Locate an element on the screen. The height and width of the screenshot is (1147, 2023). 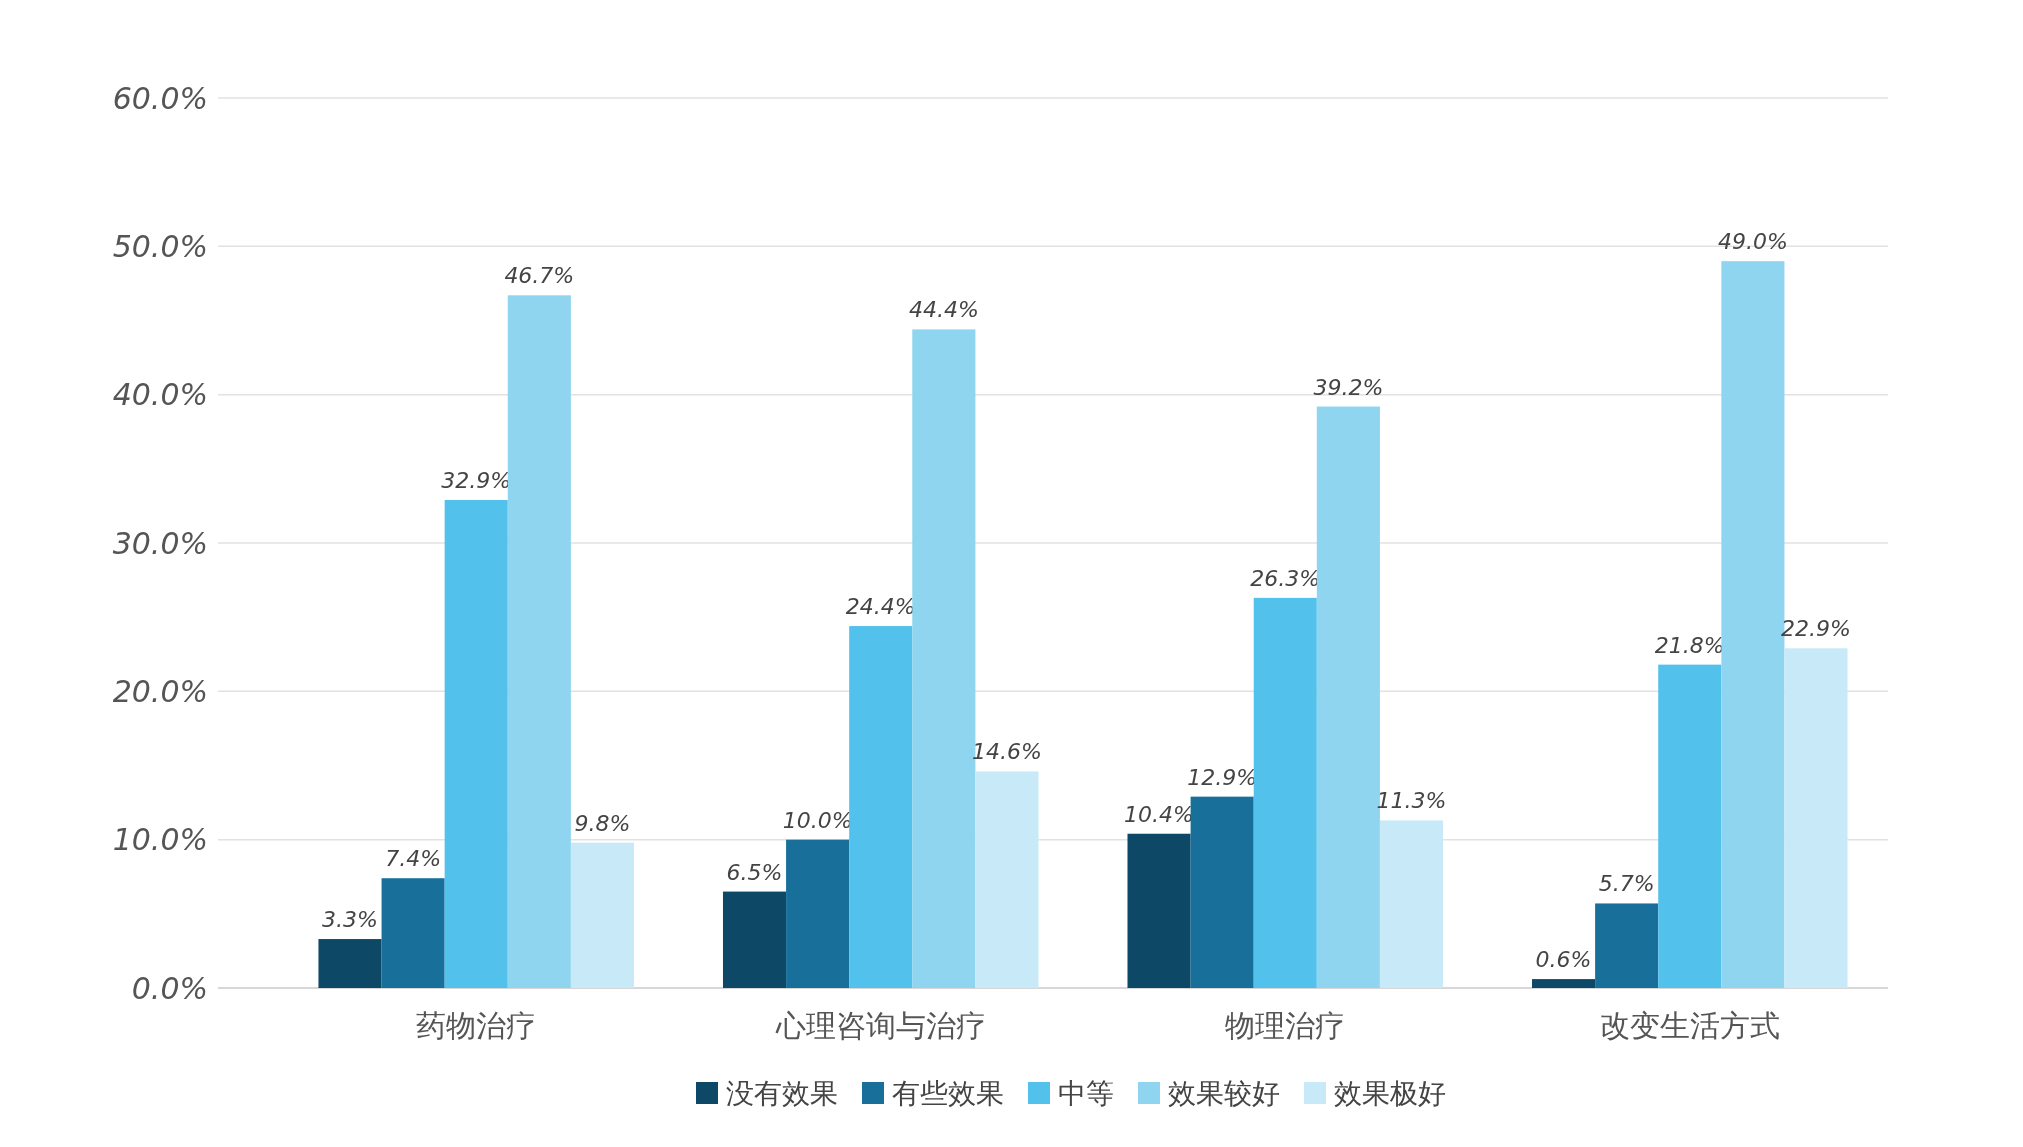
data-label: 9.8% is located at coordinates (602, 823).